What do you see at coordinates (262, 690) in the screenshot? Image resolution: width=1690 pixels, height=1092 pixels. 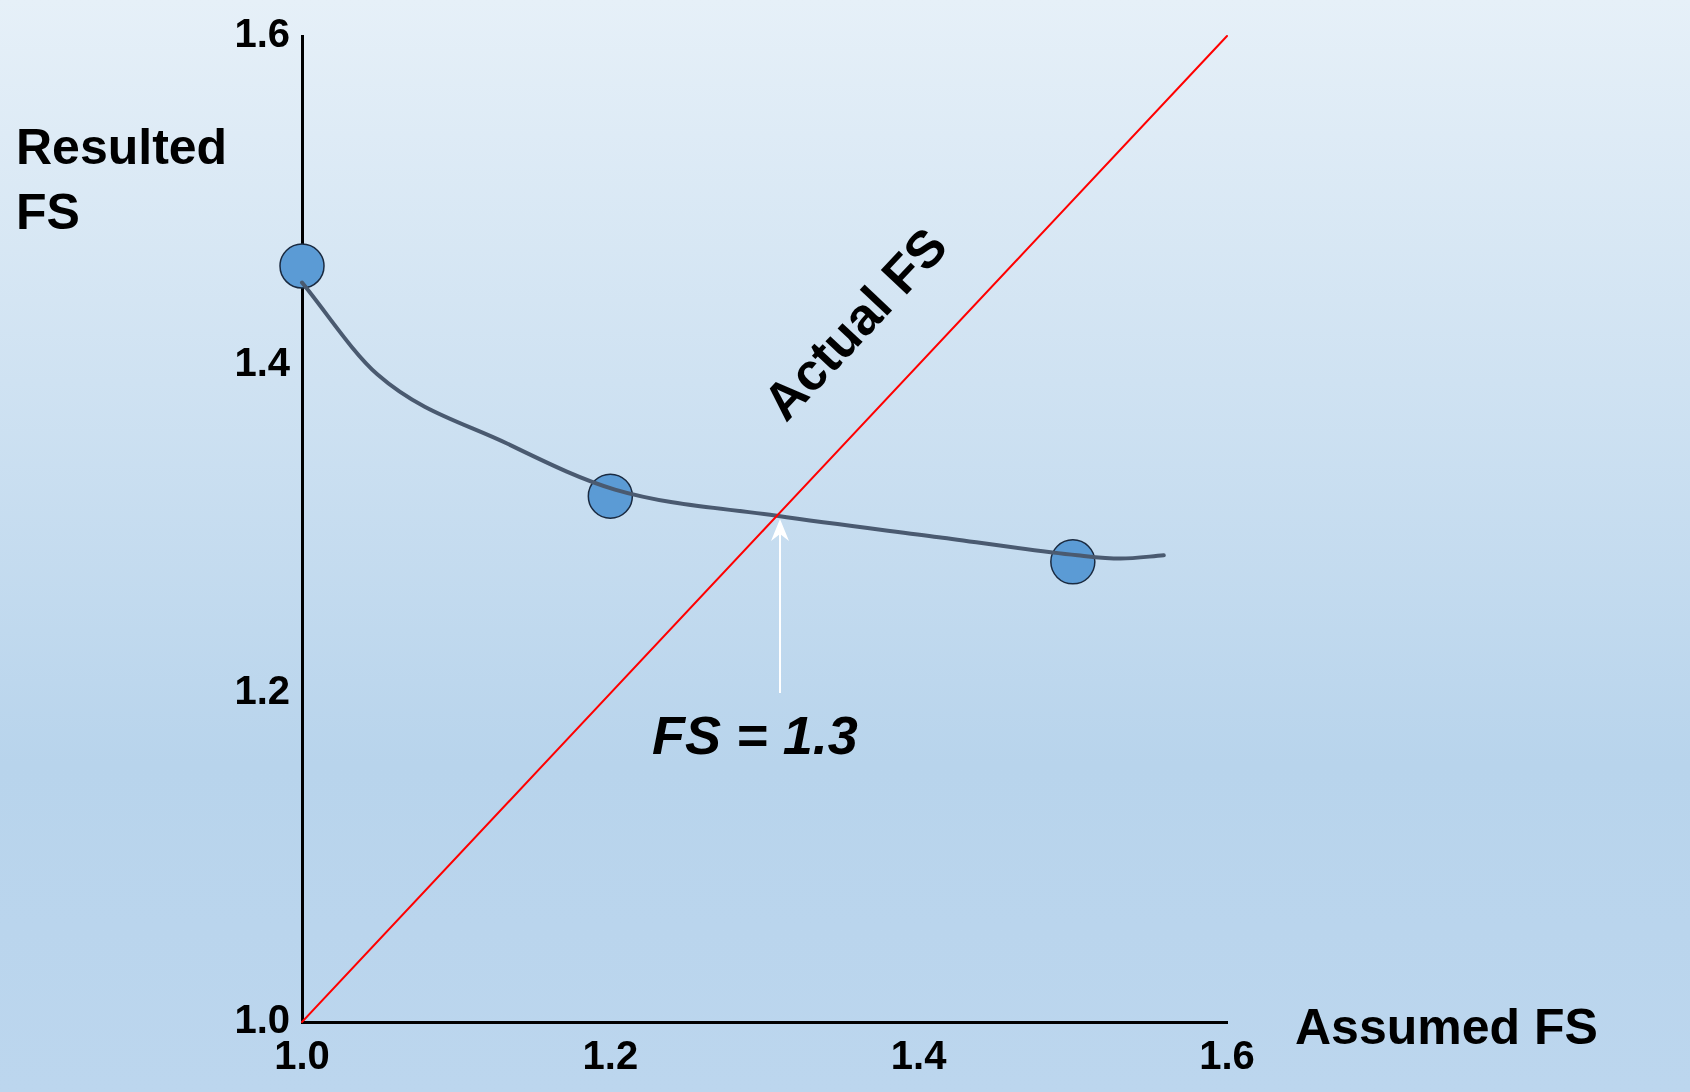 I see `y-tick-label: 1.2` at bounding box center [262, 690].